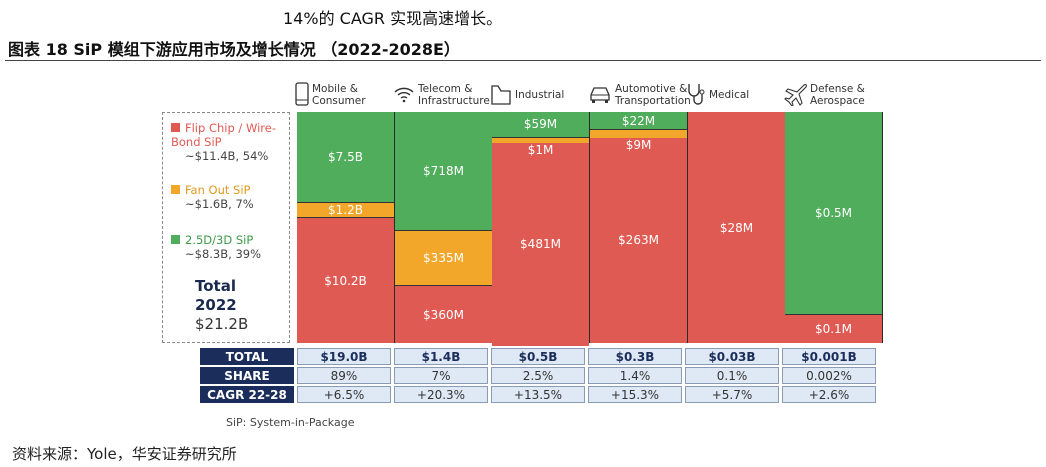  What do you see at coordinates (247, 356) in the screenshot?
I see `row-label: TOTAL` at bounding box center [247, 356].